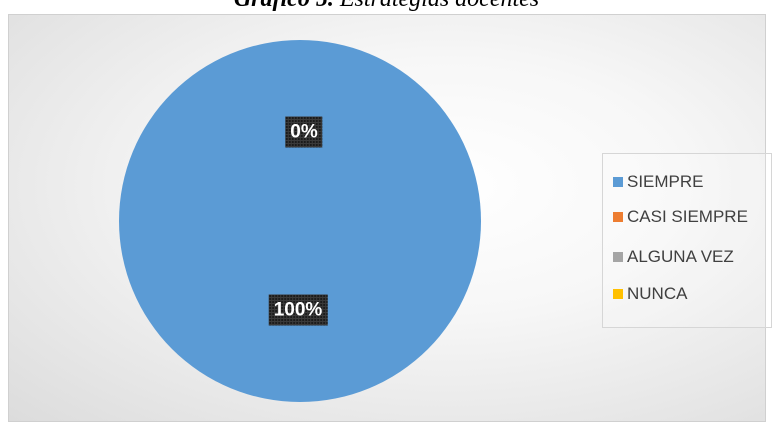 The width and height of the screenshot is (773, 426). Describe the element at coordinates (618, 217) in the screenshot. I see `legend-swatch-casi-siempre` at that location.